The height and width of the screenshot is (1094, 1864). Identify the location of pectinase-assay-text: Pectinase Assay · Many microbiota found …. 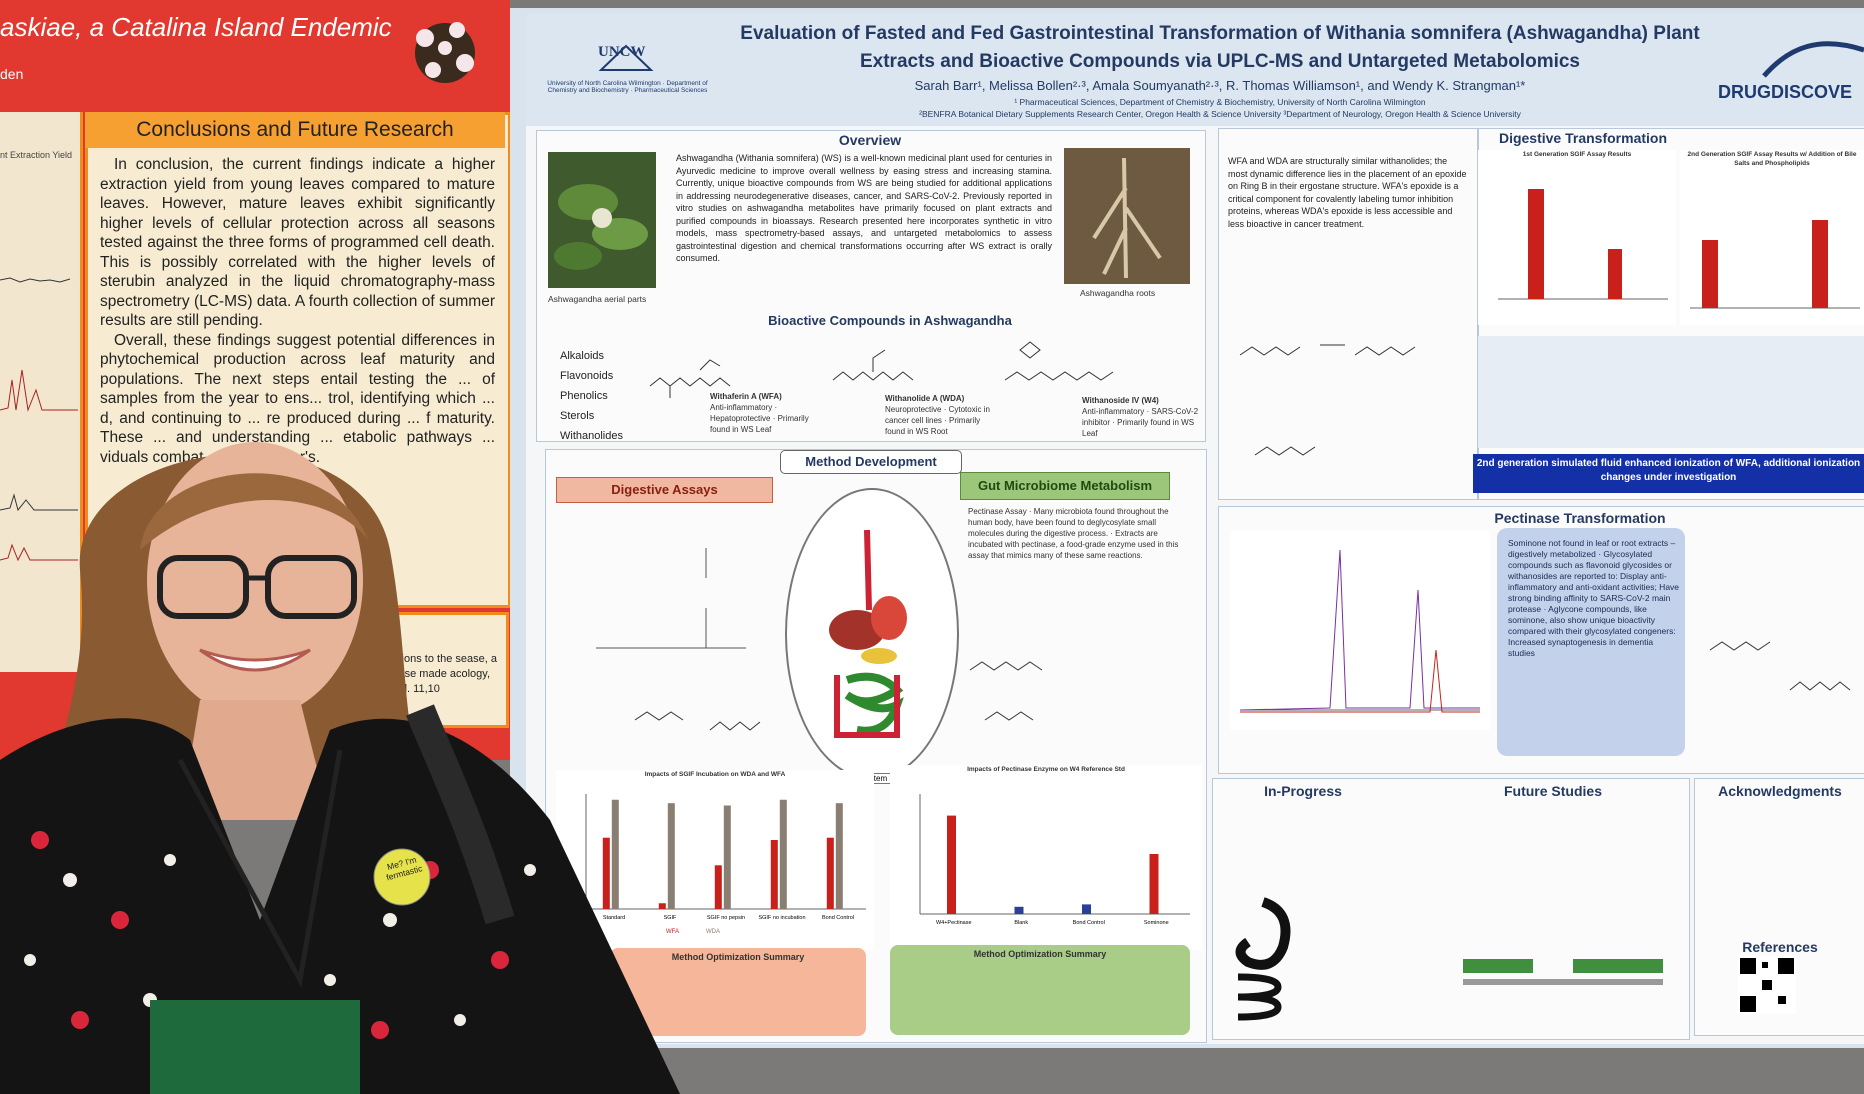
(1073, 533).